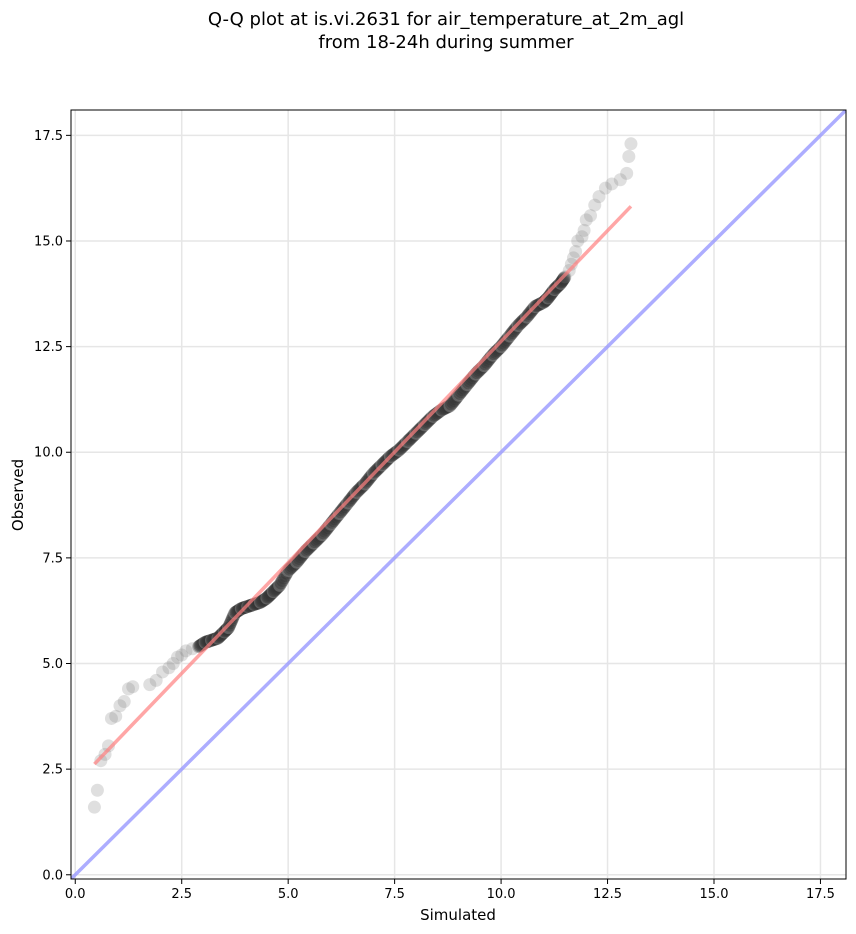 The height and width of the screenshot is (934, 856). Describe the element at coordinates (181, 894) in the screenshot. I see `x-tick-label: 2.5` at that location.